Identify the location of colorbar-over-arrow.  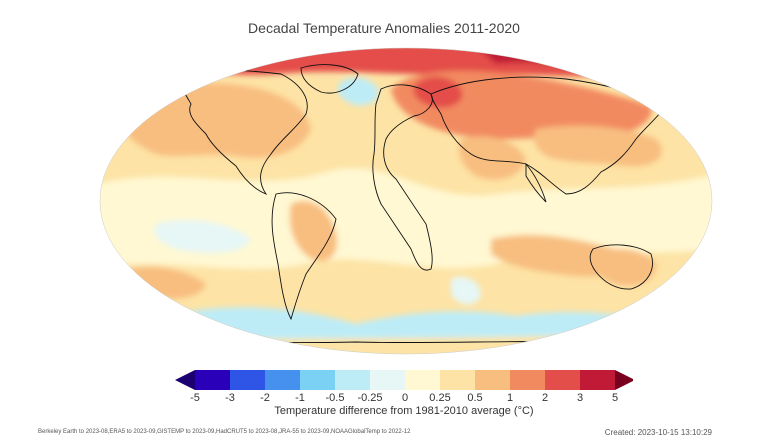
(624, 380).